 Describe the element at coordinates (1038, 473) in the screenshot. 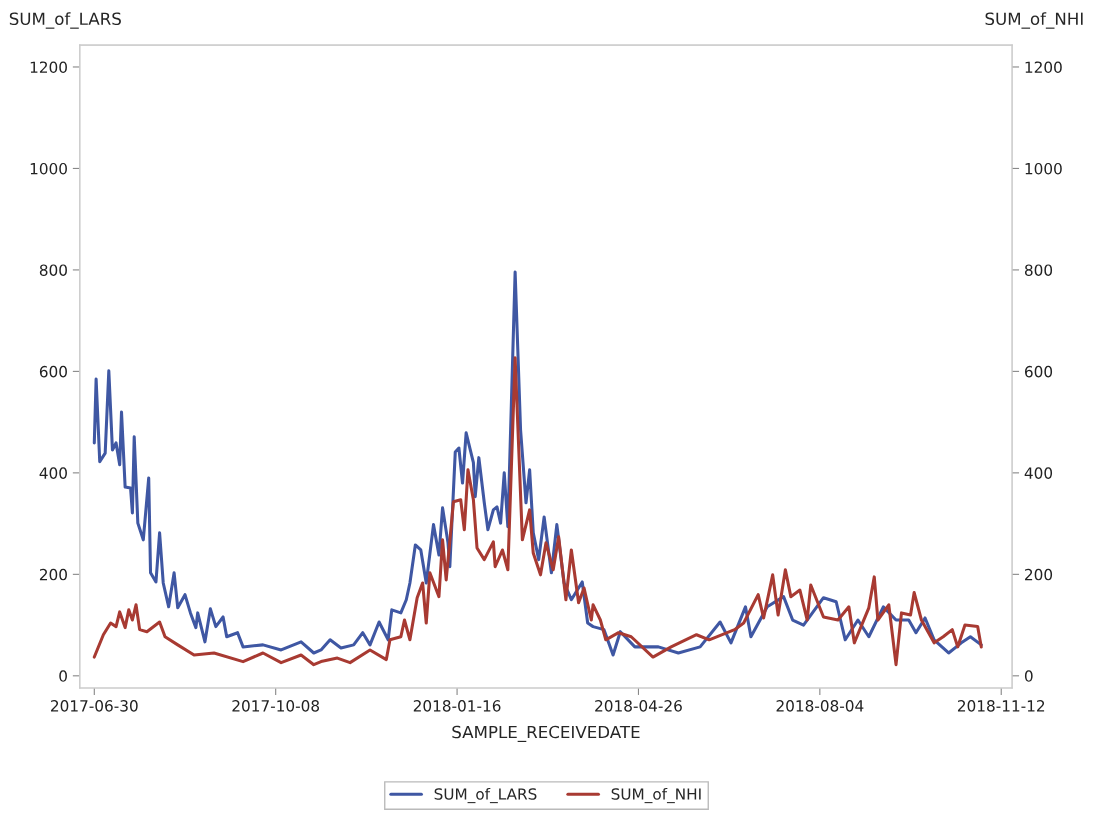

I see `y2-tick-label: 400` at that location.